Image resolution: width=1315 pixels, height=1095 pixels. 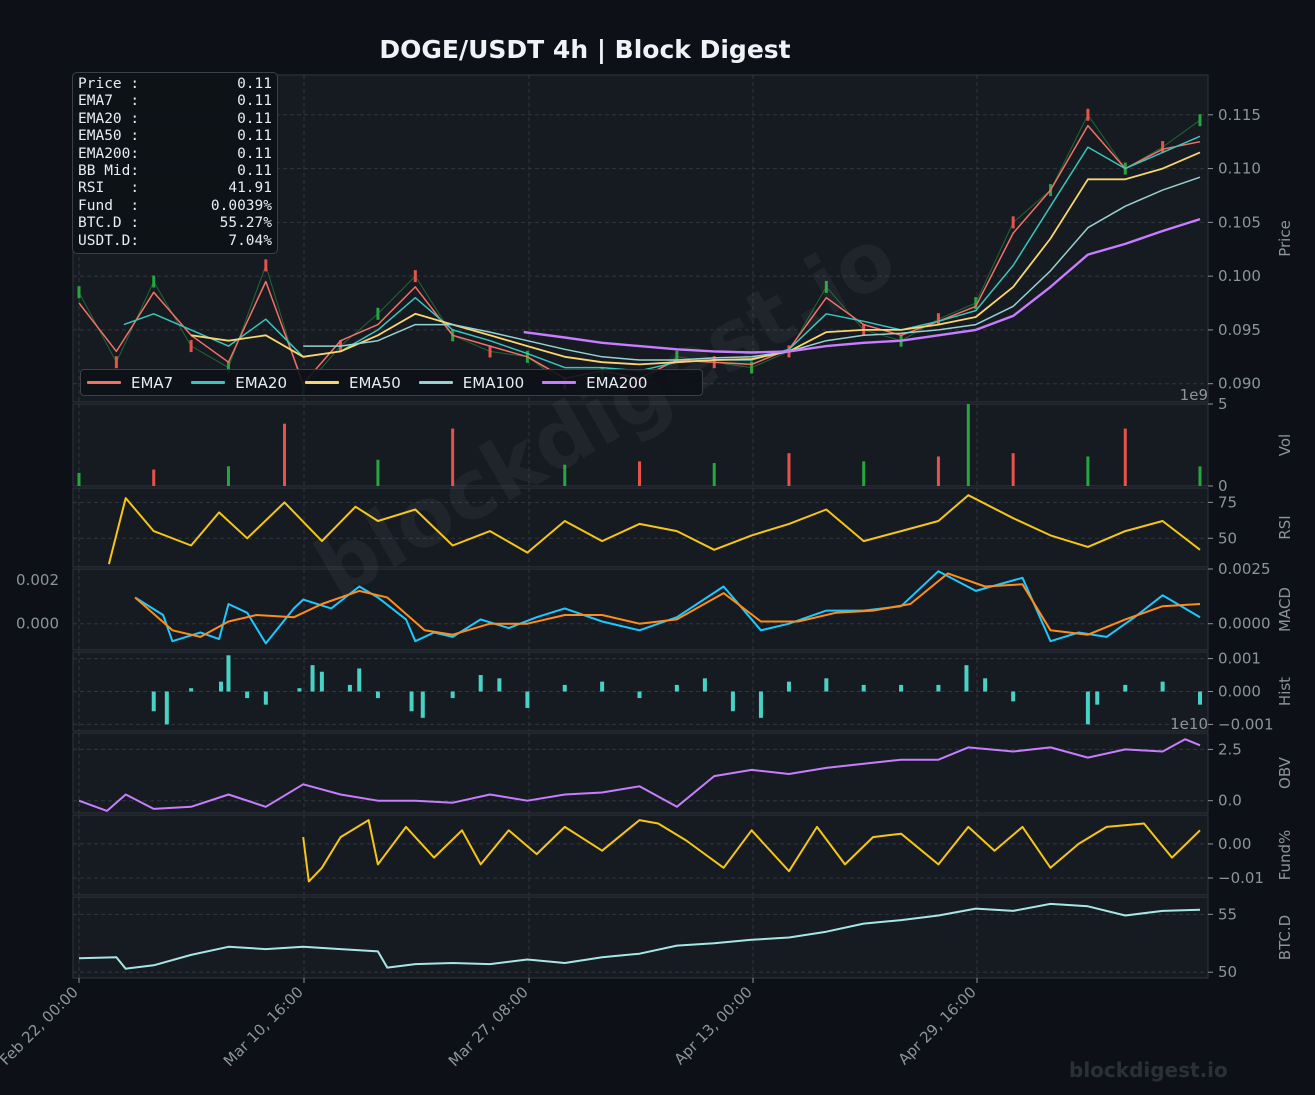 I want to click on y-tick-label: 2.5, so click(x=1230, y=749).